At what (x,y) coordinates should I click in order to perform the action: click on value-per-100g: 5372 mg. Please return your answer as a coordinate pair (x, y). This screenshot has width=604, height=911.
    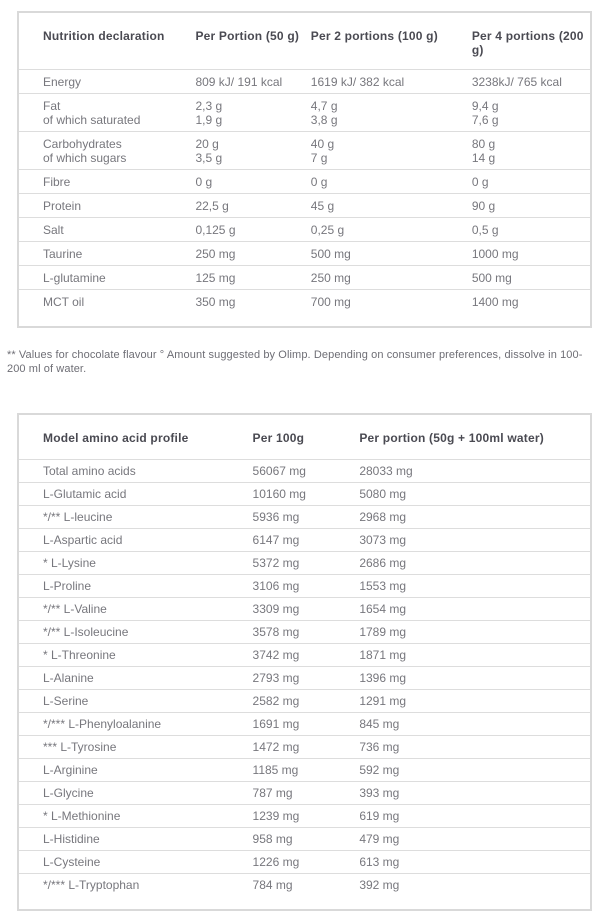
    Looking at the image, I should click on (306, 563).